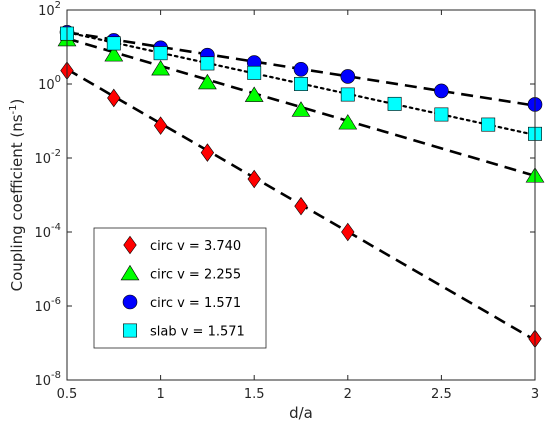 This screenshot has height=429, width=550. I want to click on x-tick-label: 1.5, so click(254, 394).